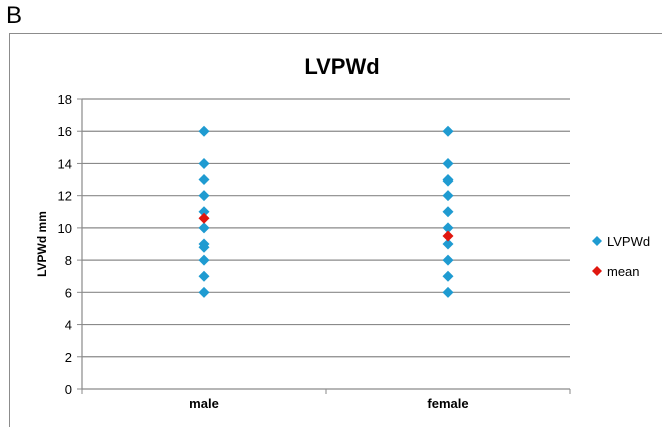 The height and width of the screenshot is (427, 662). Describe the element at coordinates (621, 256) in the screenshot. I see `legend: LVPWd mean` at that location.